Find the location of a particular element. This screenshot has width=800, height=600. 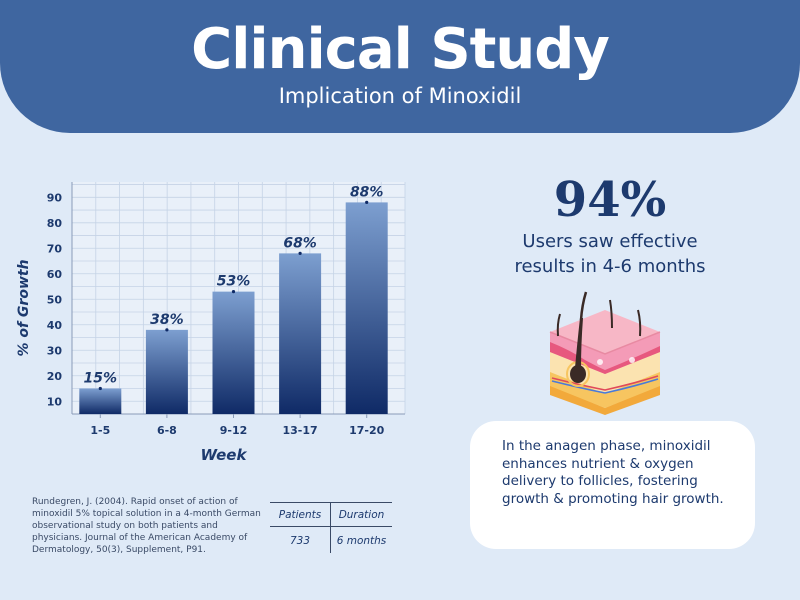

study-table-row: 733 6 months is located at coordinates (331, 540).